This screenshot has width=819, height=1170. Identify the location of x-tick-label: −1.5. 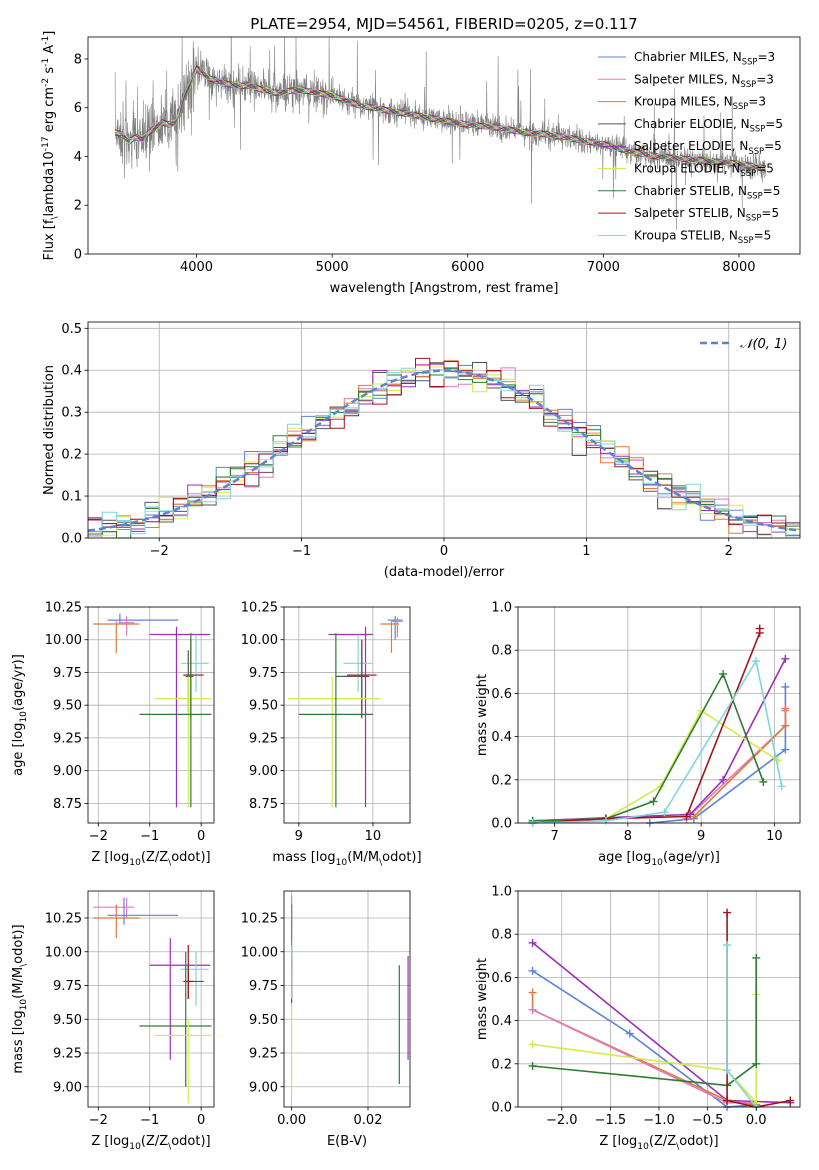
(611, 1120).